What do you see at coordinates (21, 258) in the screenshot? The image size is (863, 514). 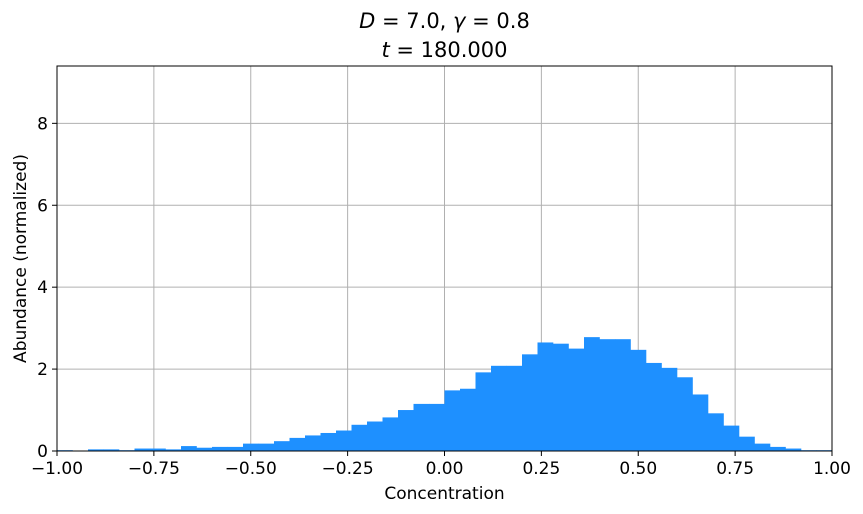 I see `y-axis-label: Abundance (normalized)` at bounding box center [21, 258].